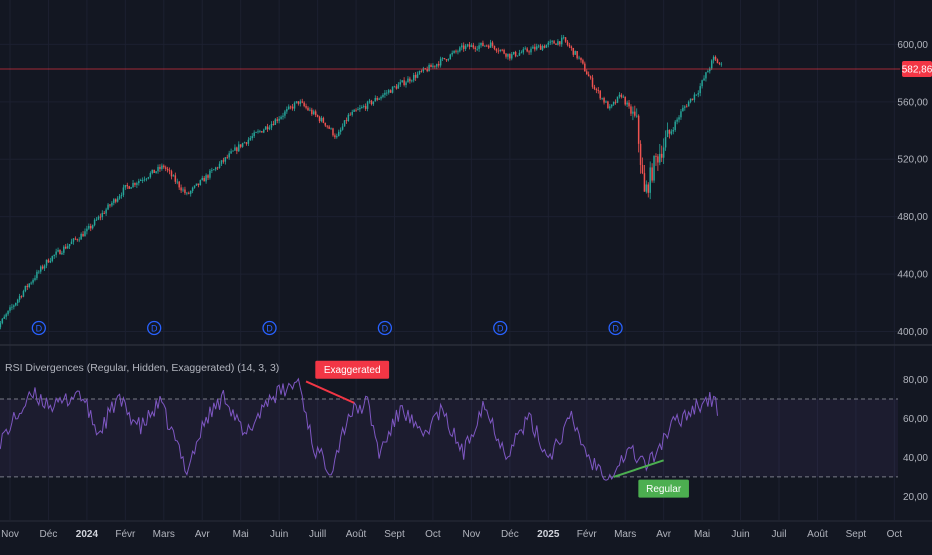  What do you see at coordinates (651, 478) in the screenshot?
I see `divergence-regular: Regular` at bounding box center [651, 478].